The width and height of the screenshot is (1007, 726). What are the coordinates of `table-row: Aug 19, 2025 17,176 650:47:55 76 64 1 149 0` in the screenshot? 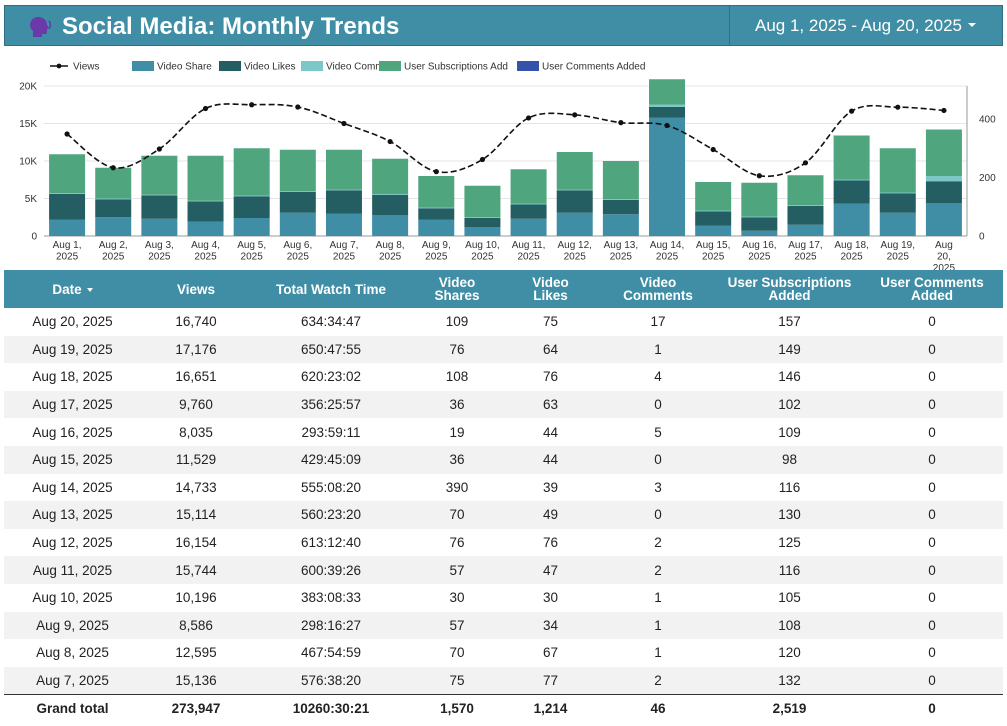 It's located at (503, 349).